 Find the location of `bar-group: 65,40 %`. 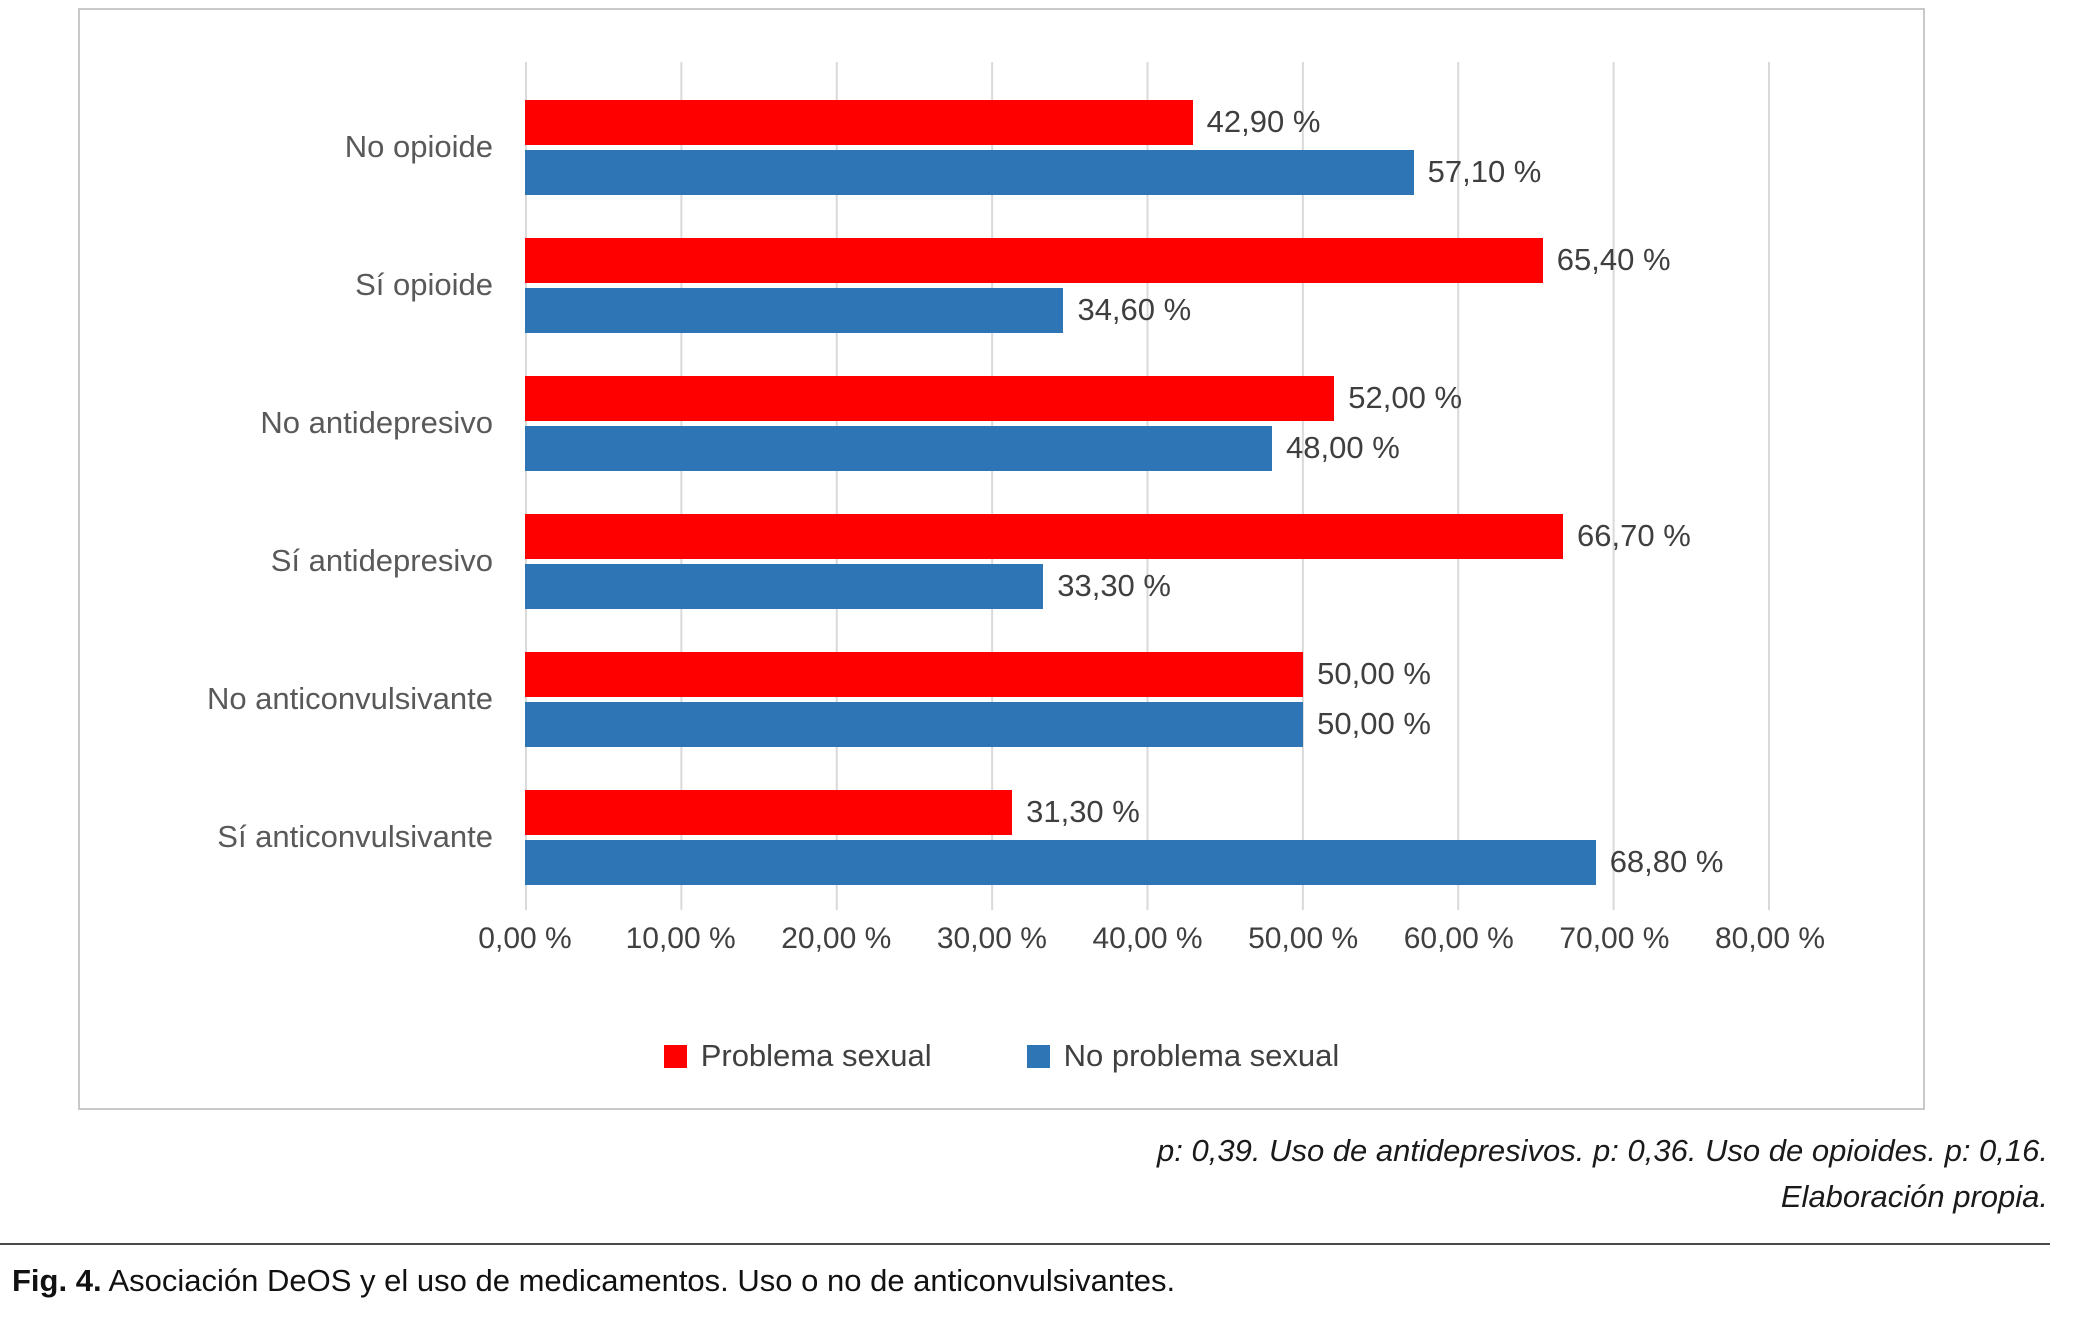

bar-group: 65,40 % is located at coordinates (1147, 260).